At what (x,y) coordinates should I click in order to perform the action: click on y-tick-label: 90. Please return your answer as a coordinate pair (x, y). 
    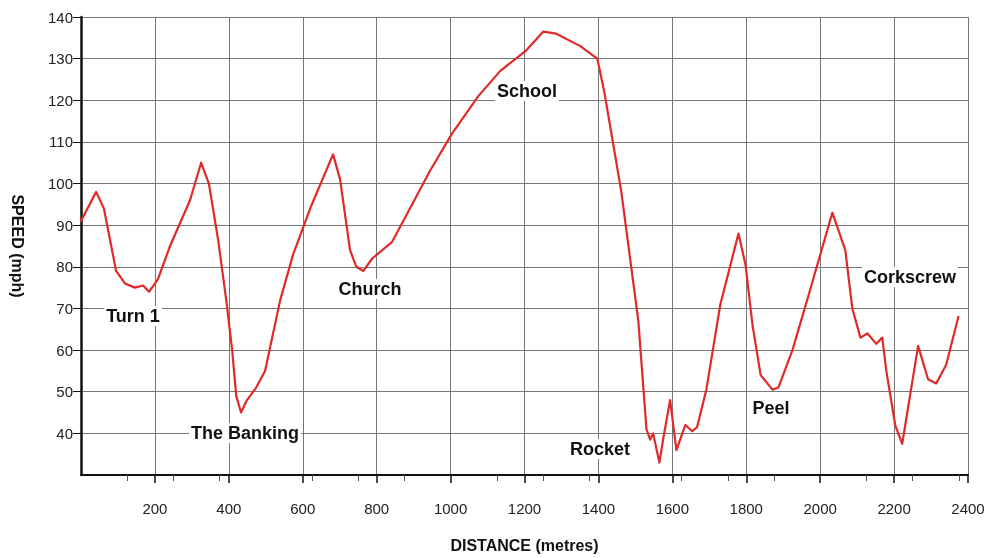
    Looking at the image, I should click on (64, 225).